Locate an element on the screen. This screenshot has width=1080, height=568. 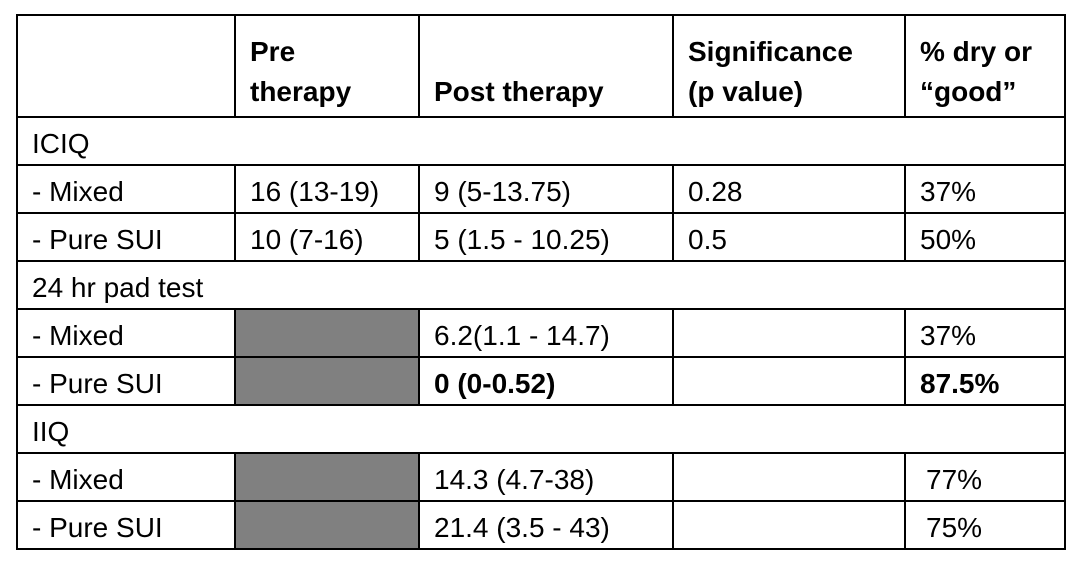
pre-therapy-cell: 10 (7-16) is located at coordinates (327, 237).